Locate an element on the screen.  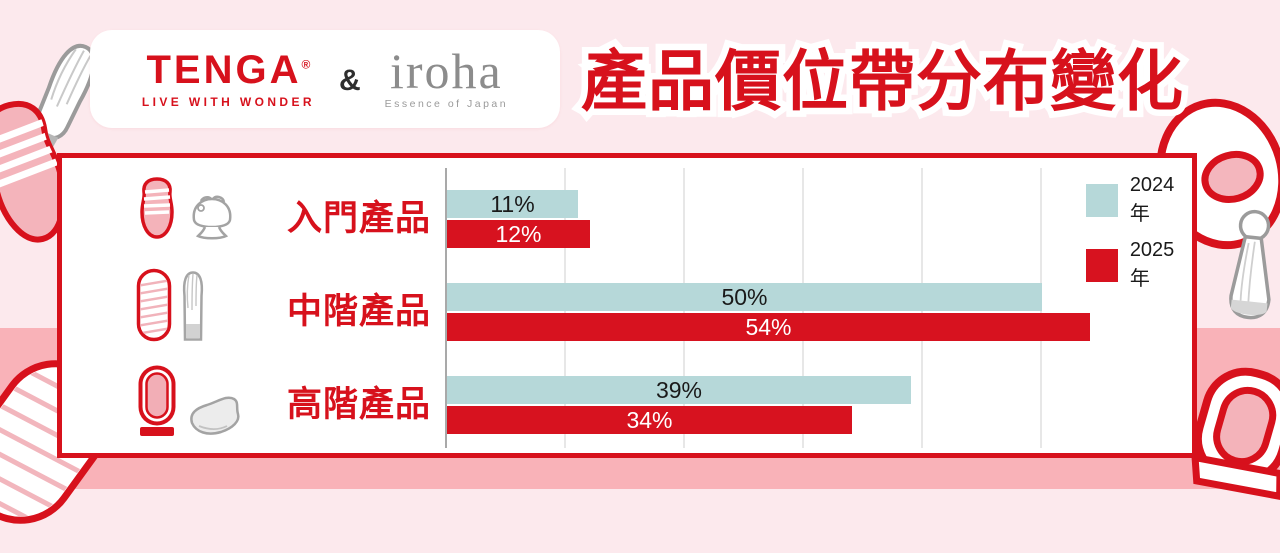
legend-item-2024: 2024年 is located at coordinates (1139, 200).